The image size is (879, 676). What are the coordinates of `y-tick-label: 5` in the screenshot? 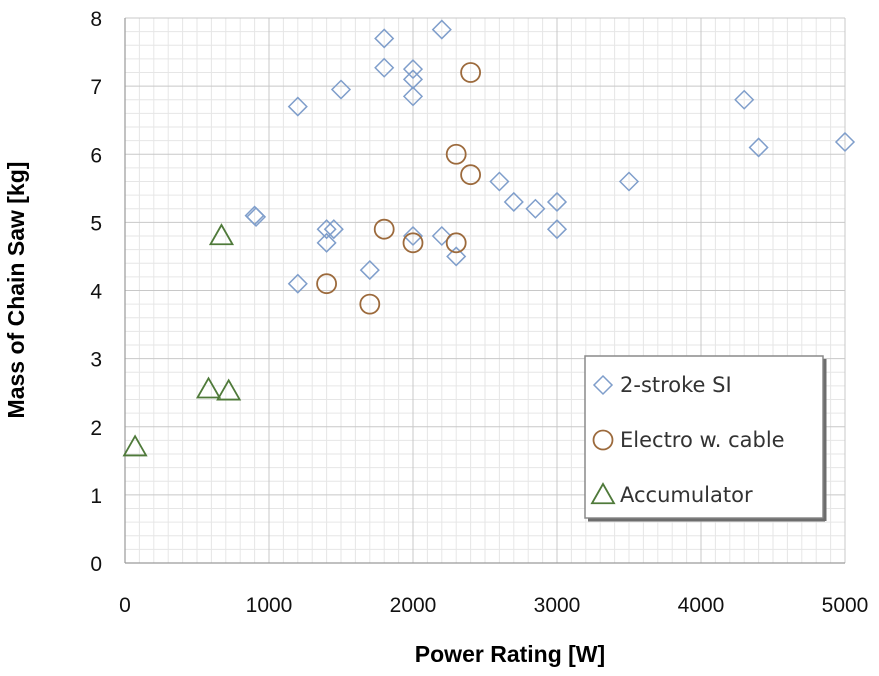 It's located at (96, 223).